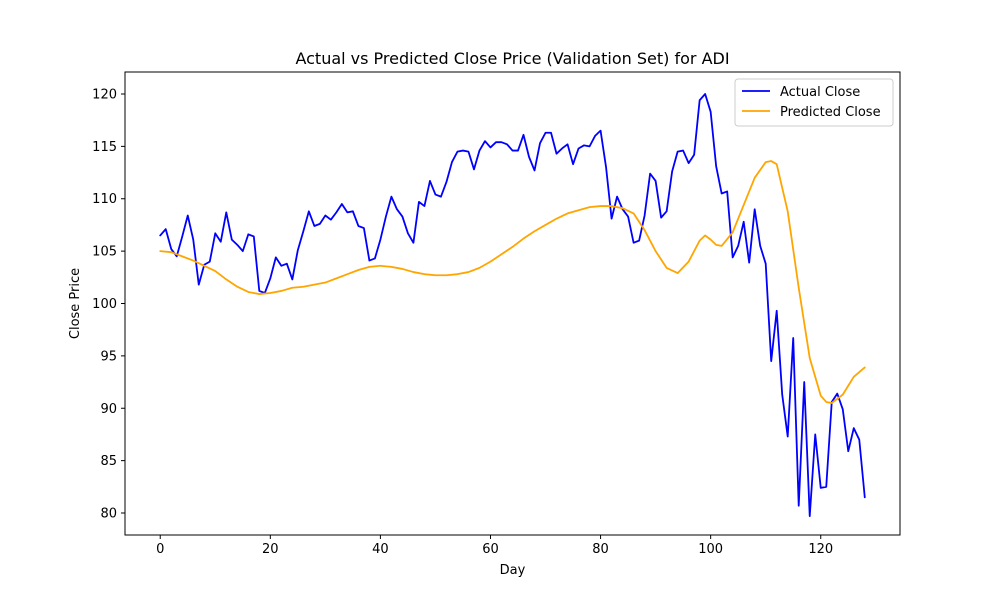  What do you see at coordinates (820, 92) in the screenshot?
I see `legend-label-actual: Actual Close` at bounding box center [820, 92].